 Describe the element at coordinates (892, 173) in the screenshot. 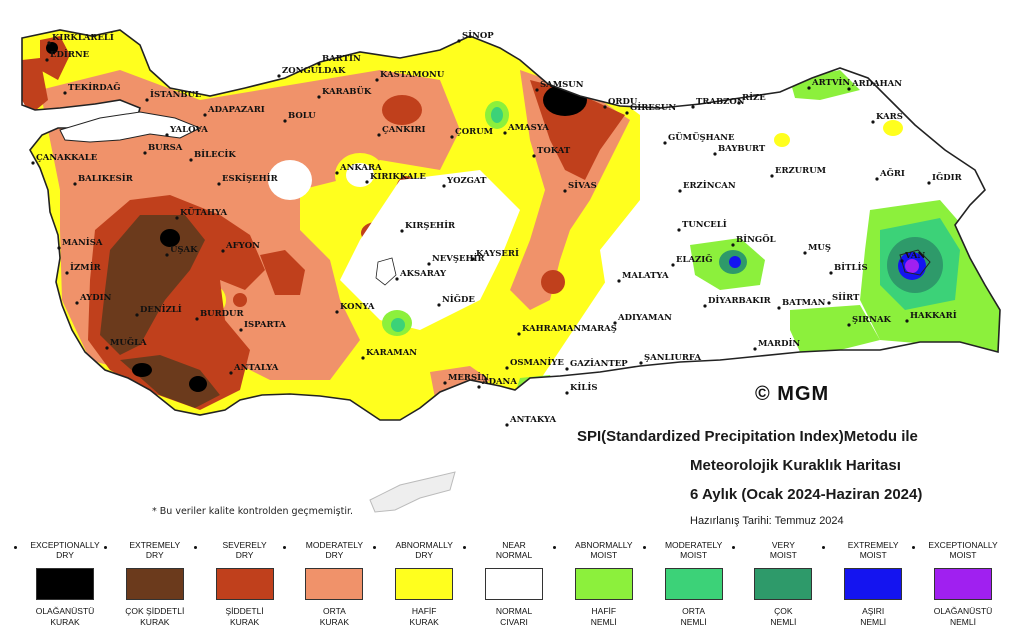

I see `city-label: AĞRI` at that location.